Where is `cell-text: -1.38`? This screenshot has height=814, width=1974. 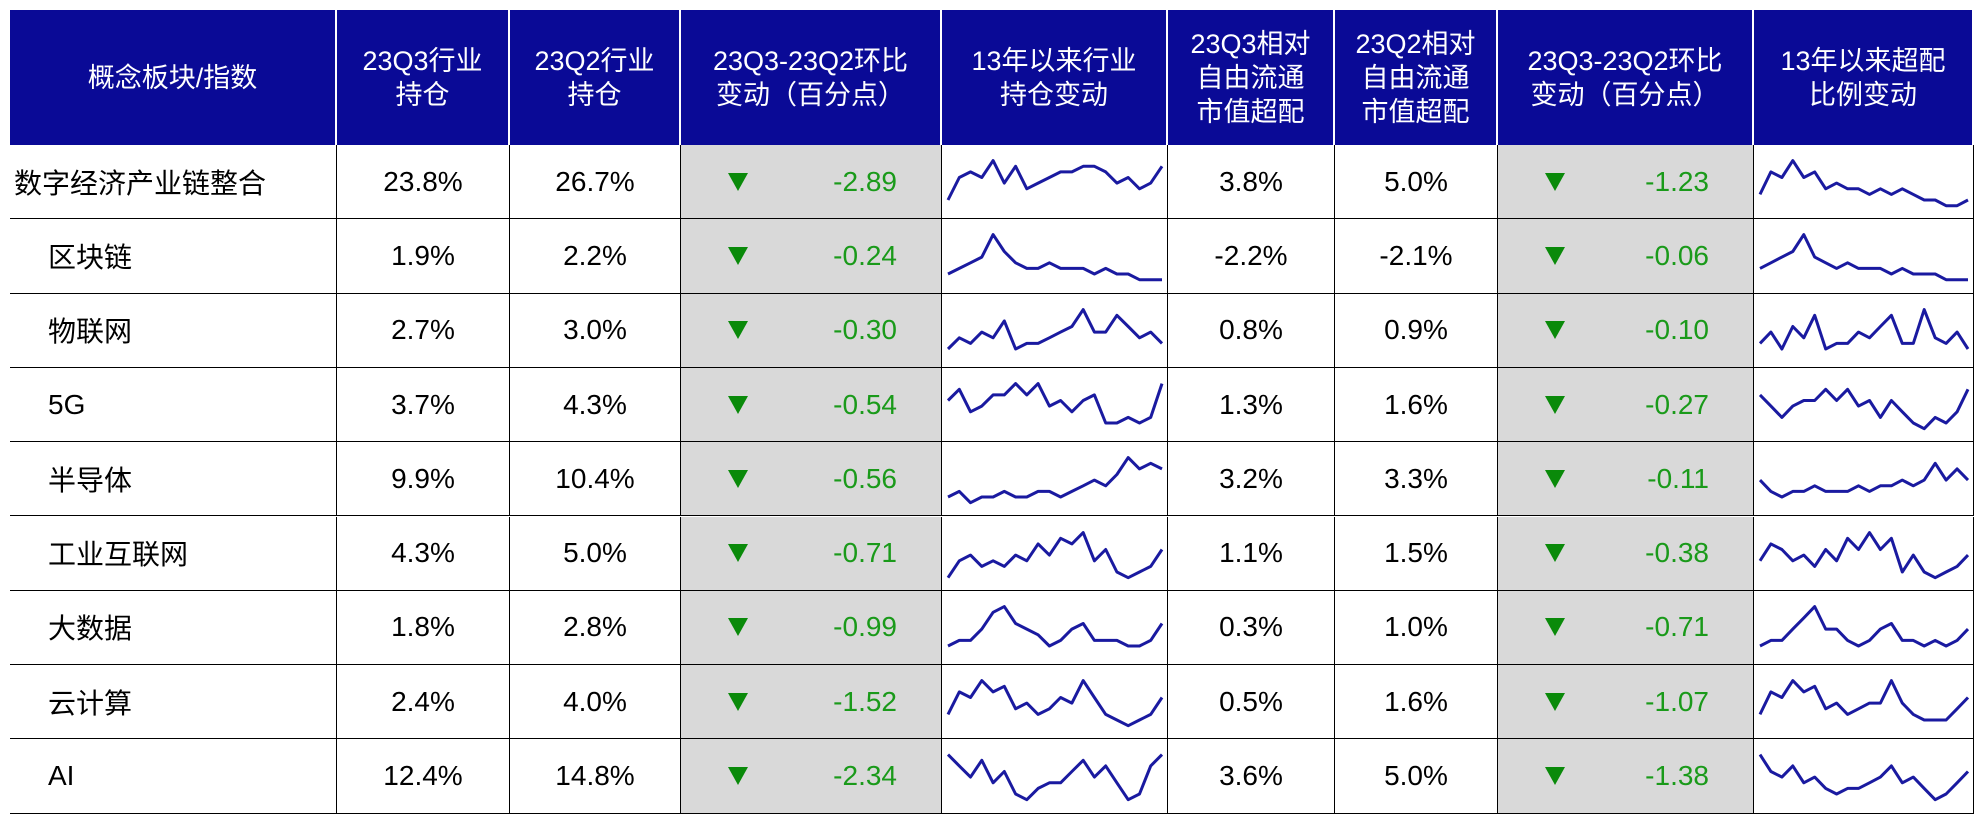
cell-text: -1.38 is located at coordinates (1677, 776).